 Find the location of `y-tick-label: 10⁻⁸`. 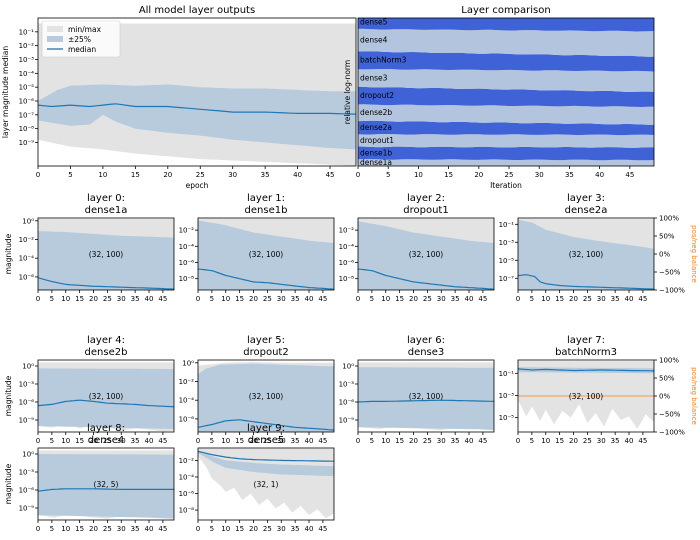

y-tick-label: 10⁻⁸ is located at coordinates (27, 129).